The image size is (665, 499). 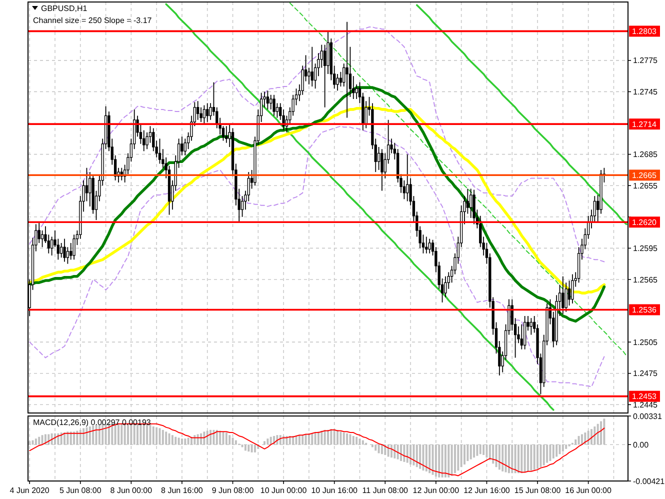 What do you see at coordinates (487, 490) in the screenshot?
I see `x-tick-label: 12 Jun 16:00` at bounding box center [487, 490].